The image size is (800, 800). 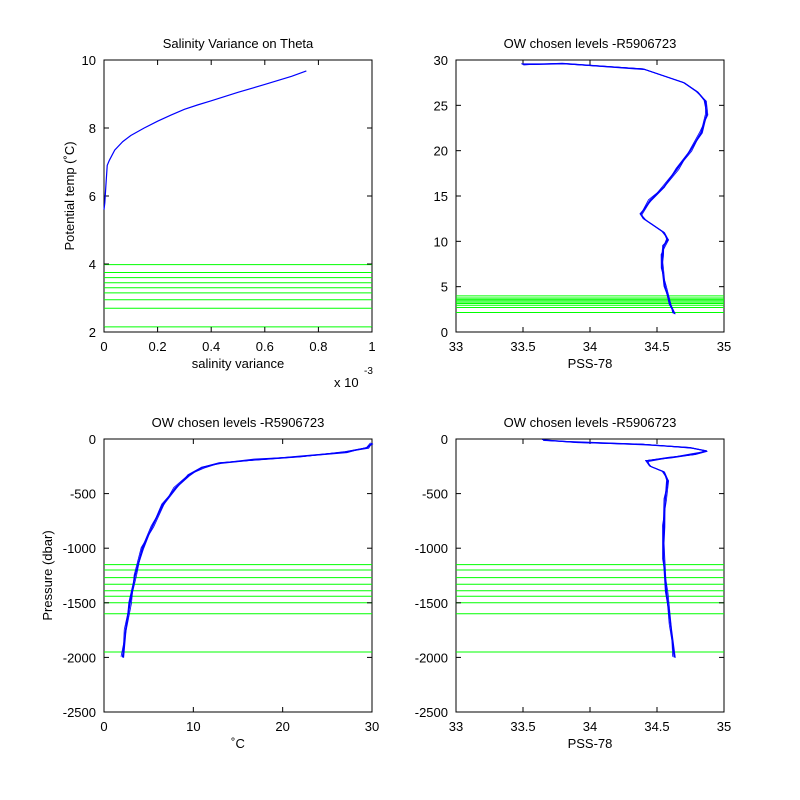 What do you see at coordinates (441, 105) in the screenshot?
I see `y-tick-label: 25` at bounding box center [441, 105].